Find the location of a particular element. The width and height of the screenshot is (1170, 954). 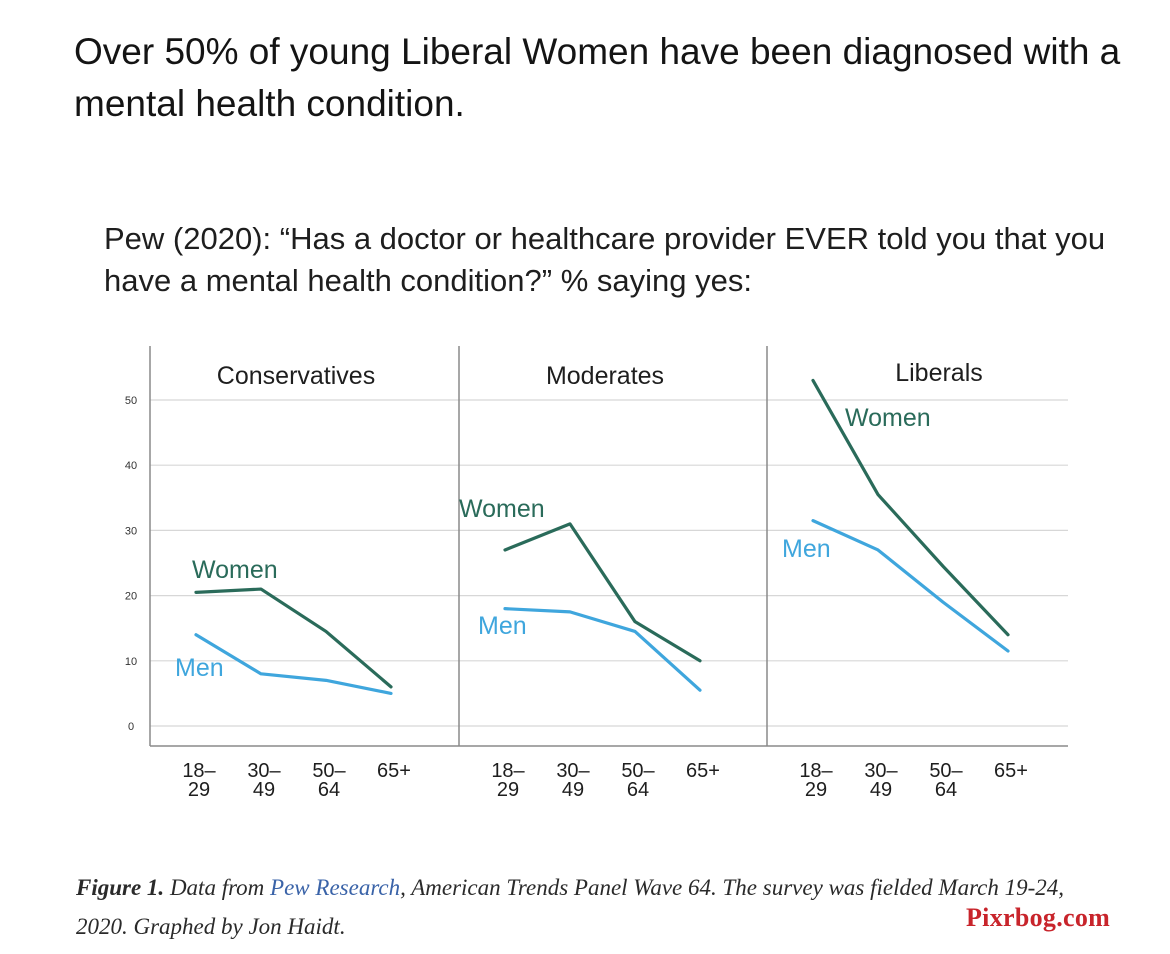

figure-label: Figure 1. is located at coordinates (120, 887).